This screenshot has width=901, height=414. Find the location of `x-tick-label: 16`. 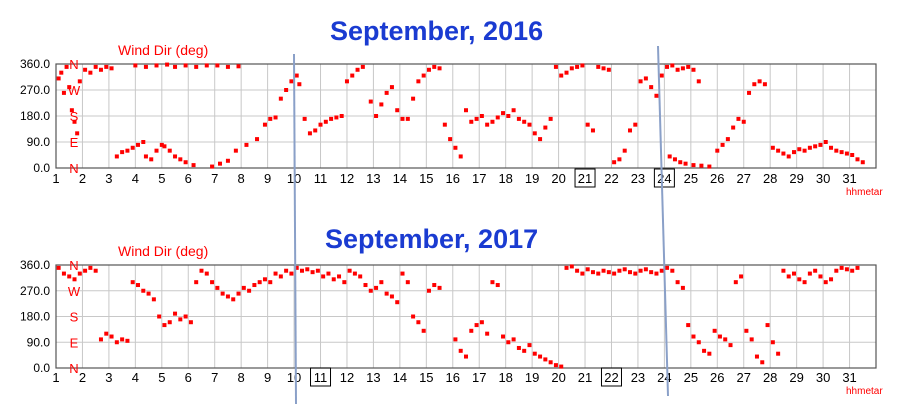

x-tick-label: 16 is located at coordinates (453, 377).